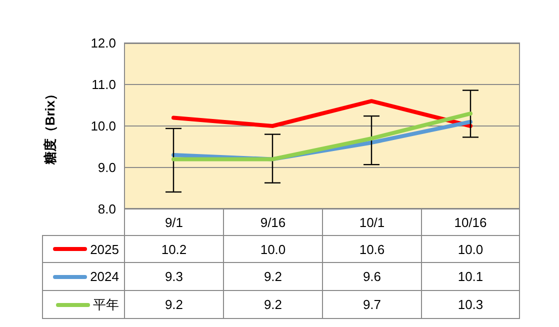  I want to click on data-label: 10.1, so click(470, 277).